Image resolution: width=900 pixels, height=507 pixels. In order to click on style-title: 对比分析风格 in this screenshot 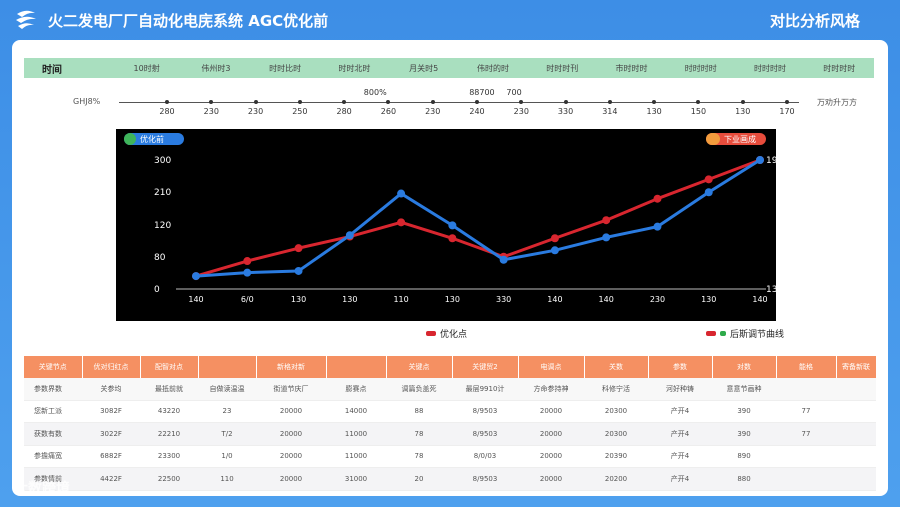, I will do `click(814, 21)`.